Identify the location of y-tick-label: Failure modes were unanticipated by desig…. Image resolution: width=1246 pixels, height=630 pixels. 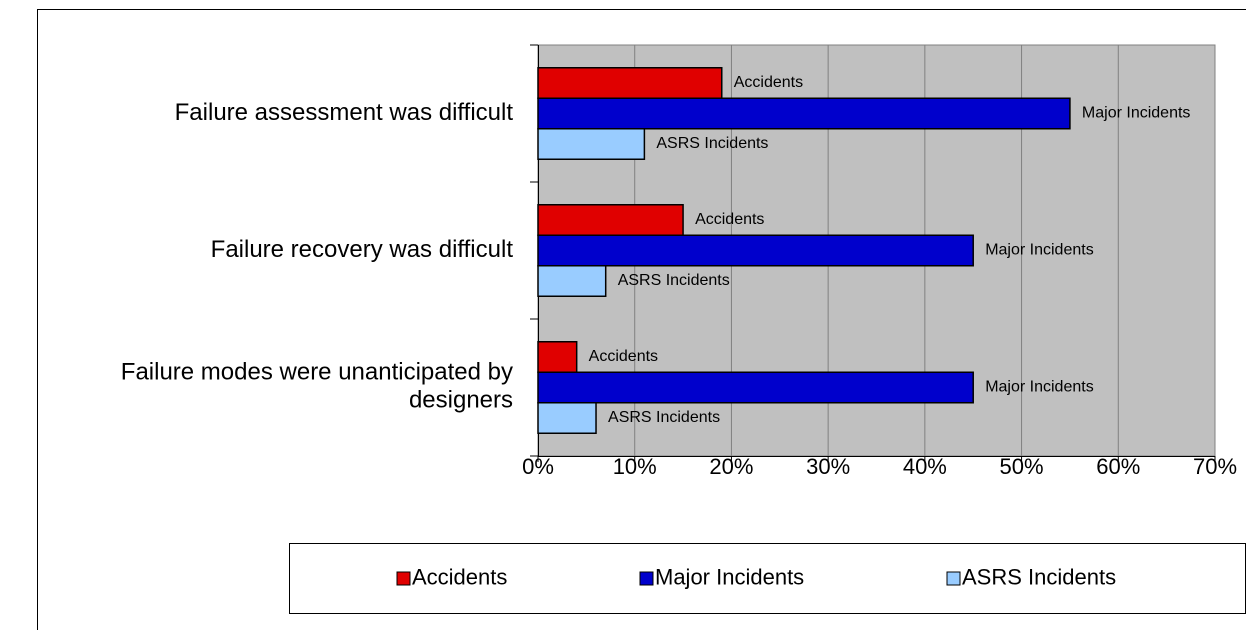
(317, 386).